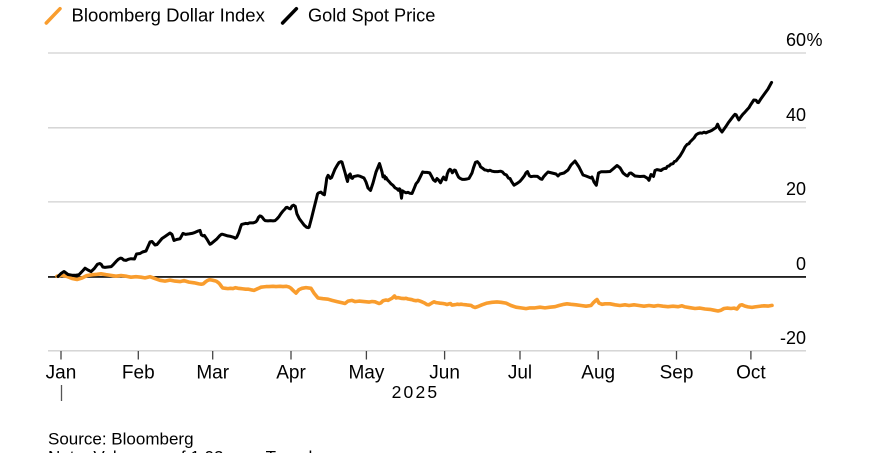 This screenshot has width=869, height=453. What do you see at coordinates (796, 189) in the screenshot?
I see `svg-text: 20` at bounding box center [796, 189].